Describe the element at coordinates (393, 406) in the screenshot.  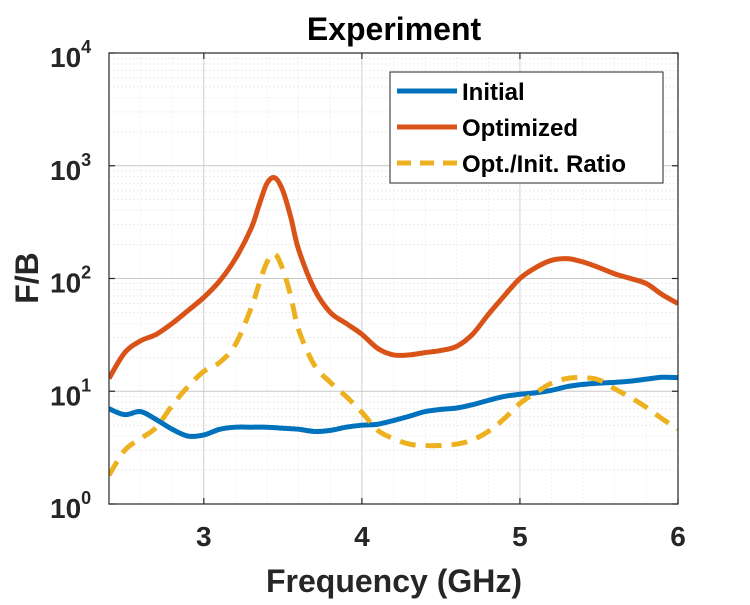
I see `series-line-initial` at that location.